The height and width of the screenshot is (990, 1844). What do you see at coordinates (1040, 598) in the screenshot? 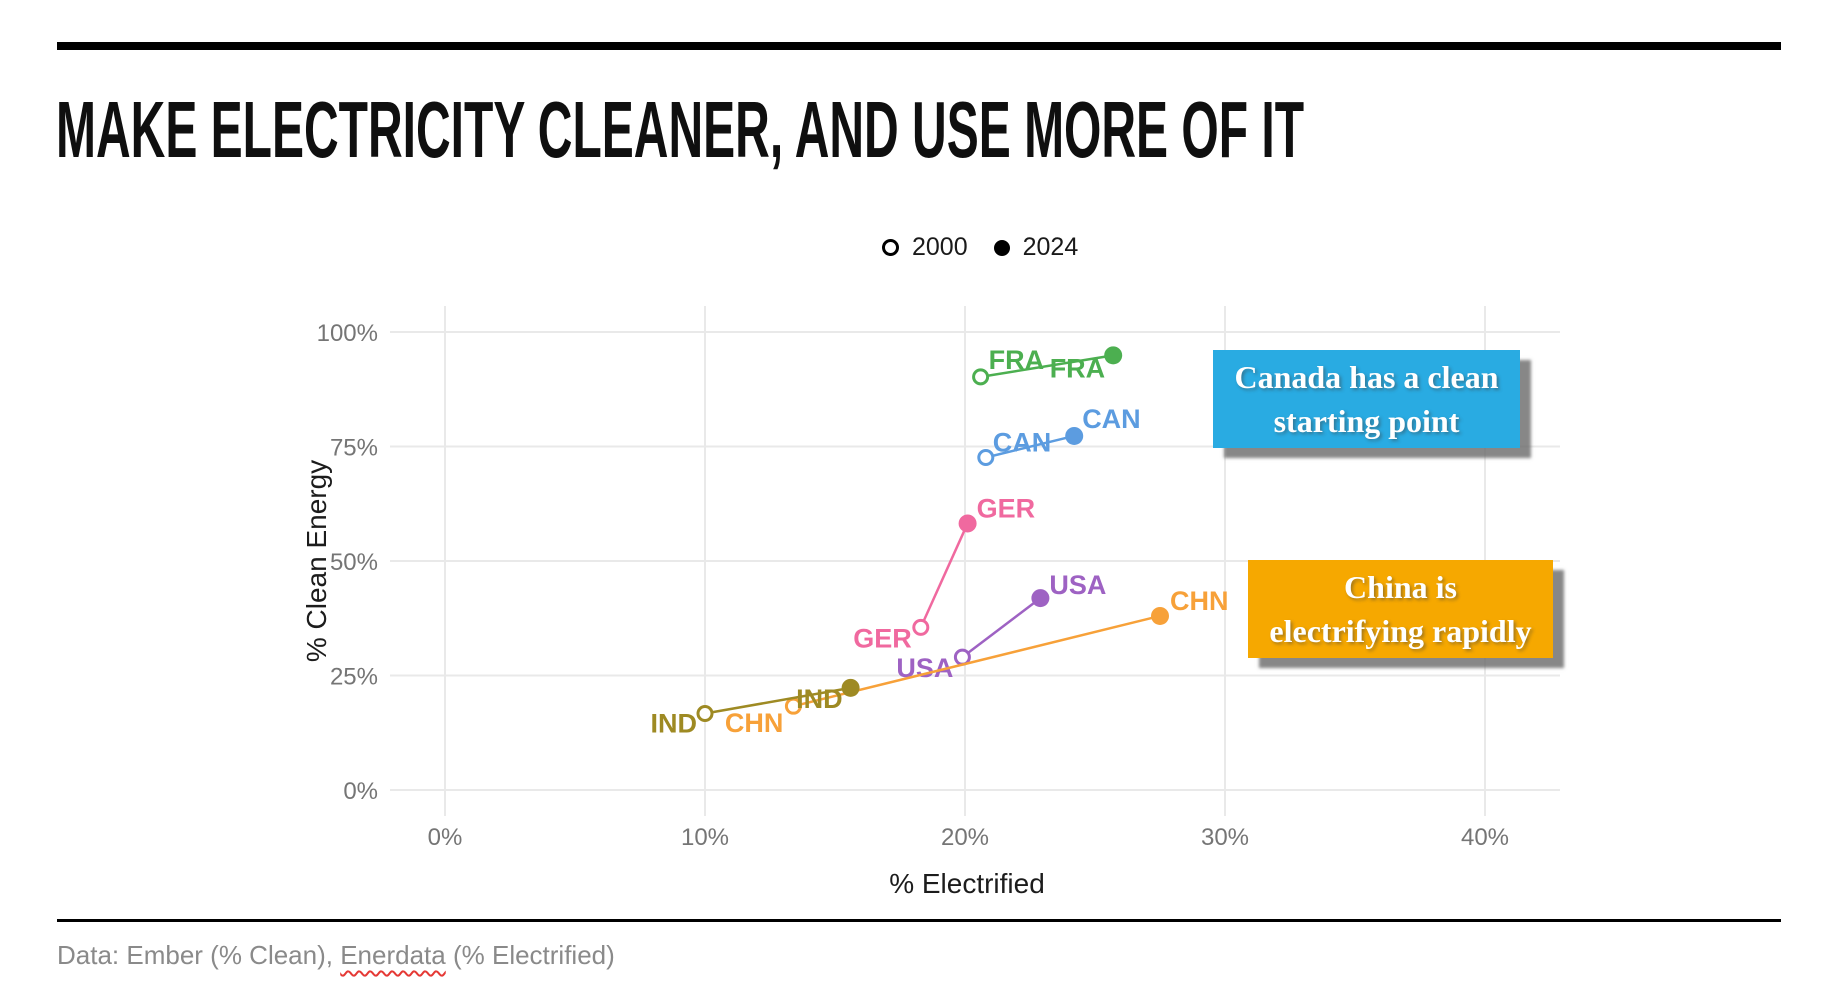
I see `data-point-USA-2024` at bounding box center [1040, 598].